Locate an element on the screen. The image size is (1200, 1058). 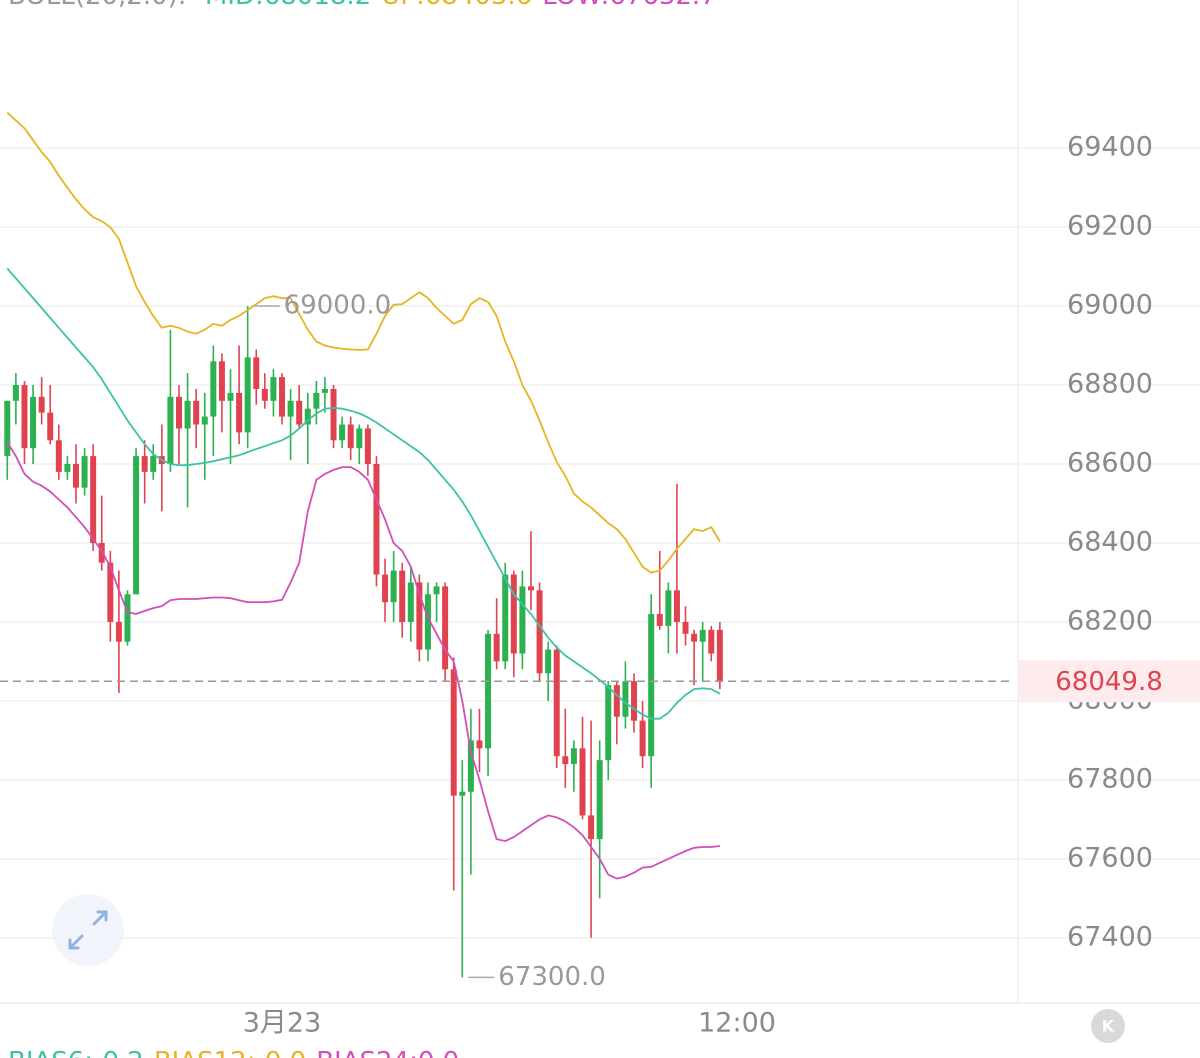
back-button is located at coordinates (1108, 1026).